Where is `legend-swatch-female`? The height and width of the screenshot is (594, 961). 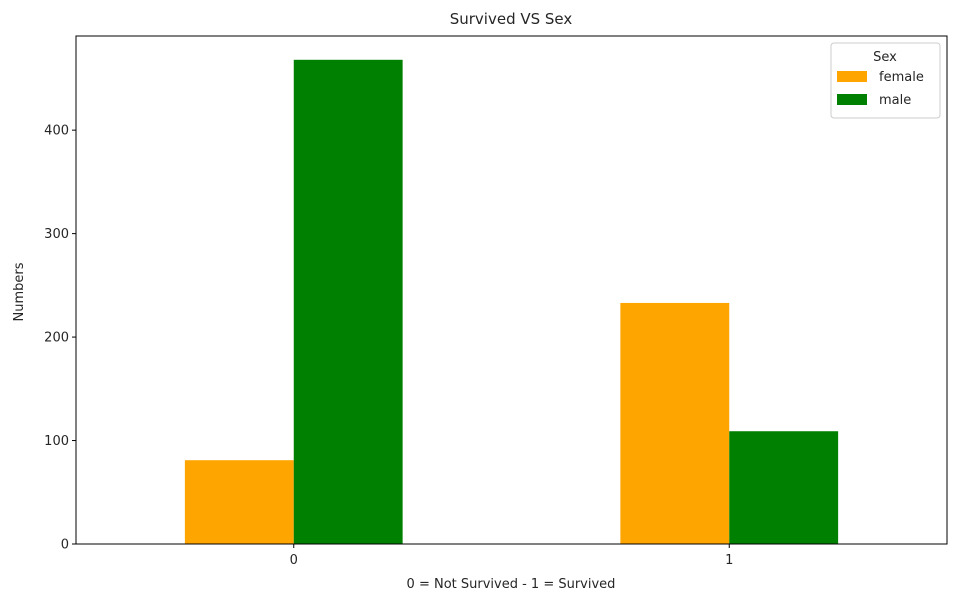
legend-swatch-female is located at coordinates (852, 76).